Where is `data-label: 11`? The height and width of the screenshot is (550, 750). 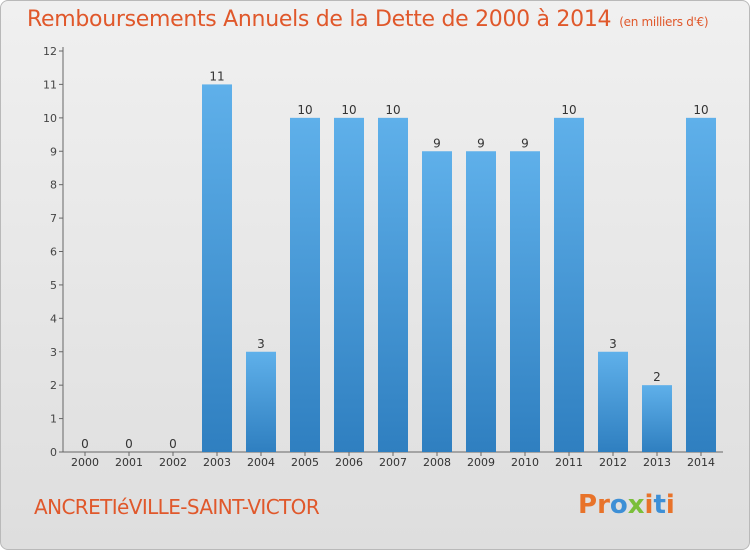 data-label: 11 is located at coordinates (216, 76).